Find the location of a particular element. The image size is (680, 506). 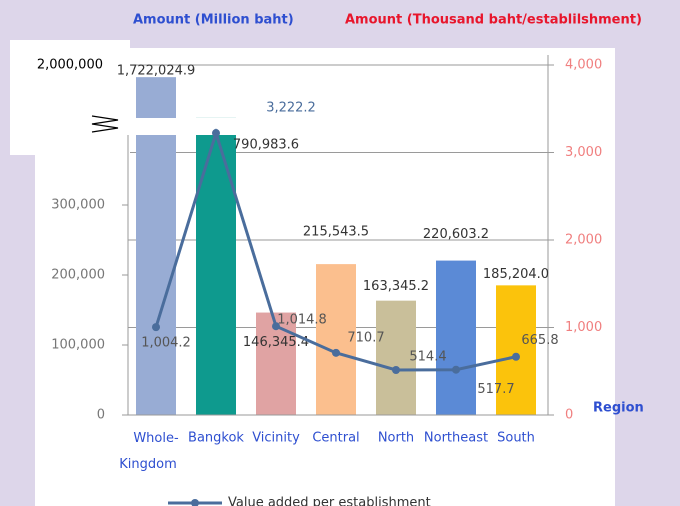

y2-tick-label: 1,000 is located at coordinates (583, 327).